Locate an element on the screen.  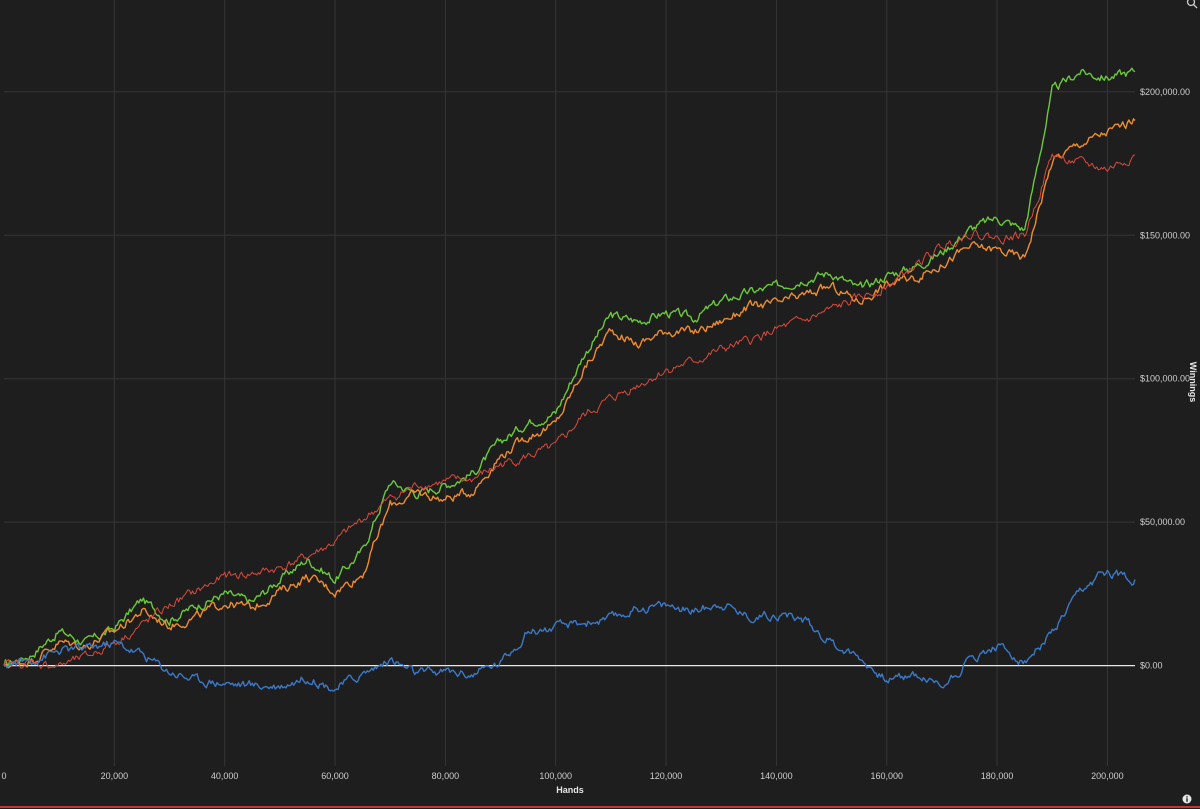
x-axis-title: Hands is located at coordinates (570, 790).